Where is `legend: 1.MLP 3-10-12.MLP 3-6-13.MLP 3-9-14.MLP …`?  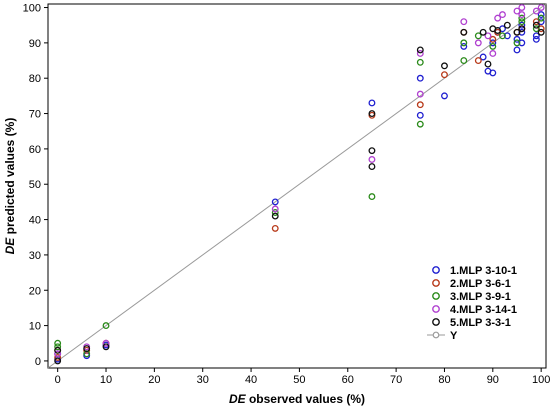 legend: 1.MLP 3-10-12.MLP 3-6-13.MLP 3-9-14.MLP … is located at coordinates (472, 303).